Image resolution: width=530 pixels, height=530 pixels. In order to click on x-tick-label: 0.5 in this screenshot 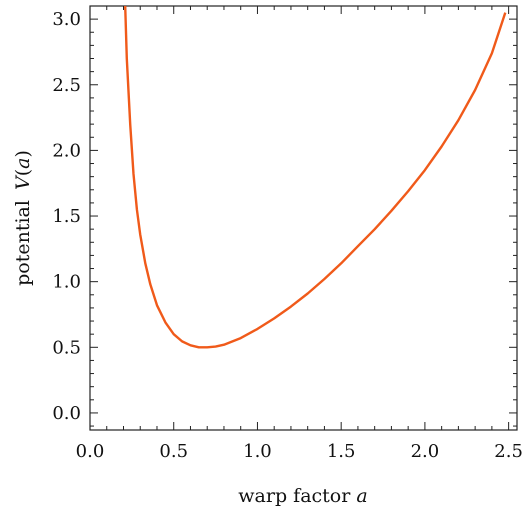, I will do `click(173, 451)`.